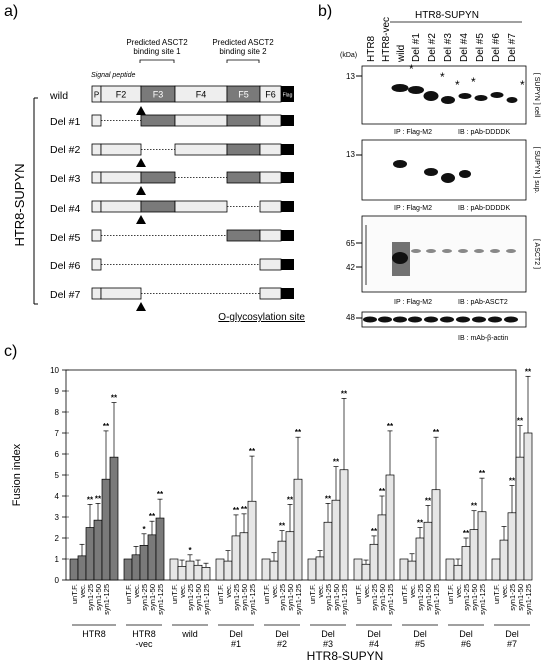  What do you see at coordinates (243, 42) in the screenshot?
I see `site2-line1: Predicted ASCT2` at bounding box center [243, 42].